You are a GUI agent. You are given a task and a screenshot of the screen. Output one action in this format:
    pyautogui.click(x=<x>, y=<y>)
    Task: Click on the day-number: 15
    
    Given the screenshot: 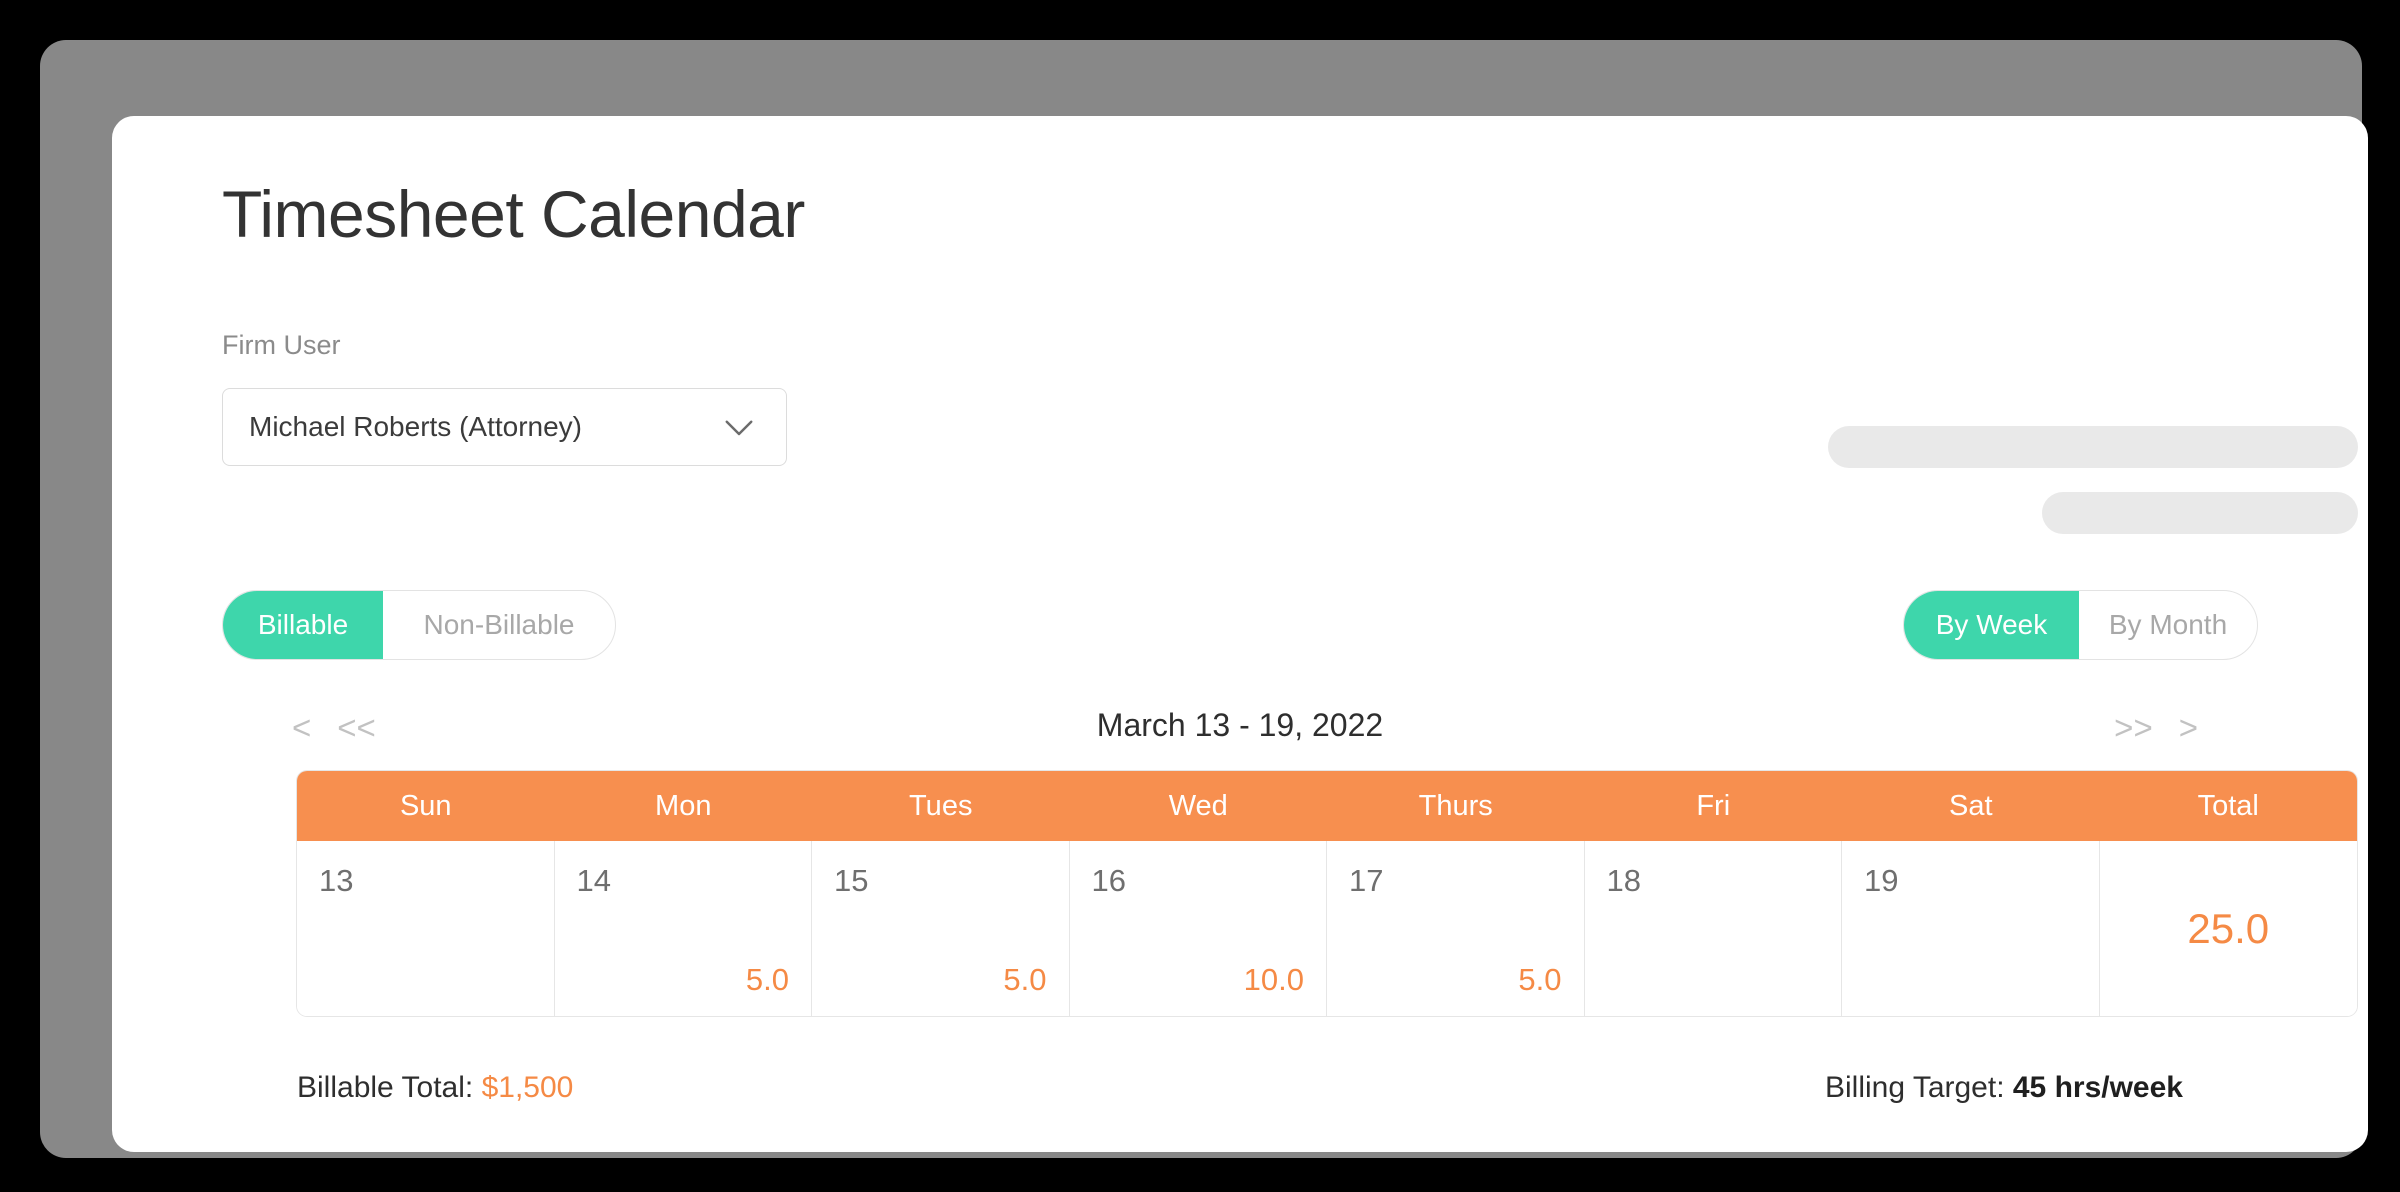 What is the action you would take?
    pyautogui.click(x=851, y=880)
    